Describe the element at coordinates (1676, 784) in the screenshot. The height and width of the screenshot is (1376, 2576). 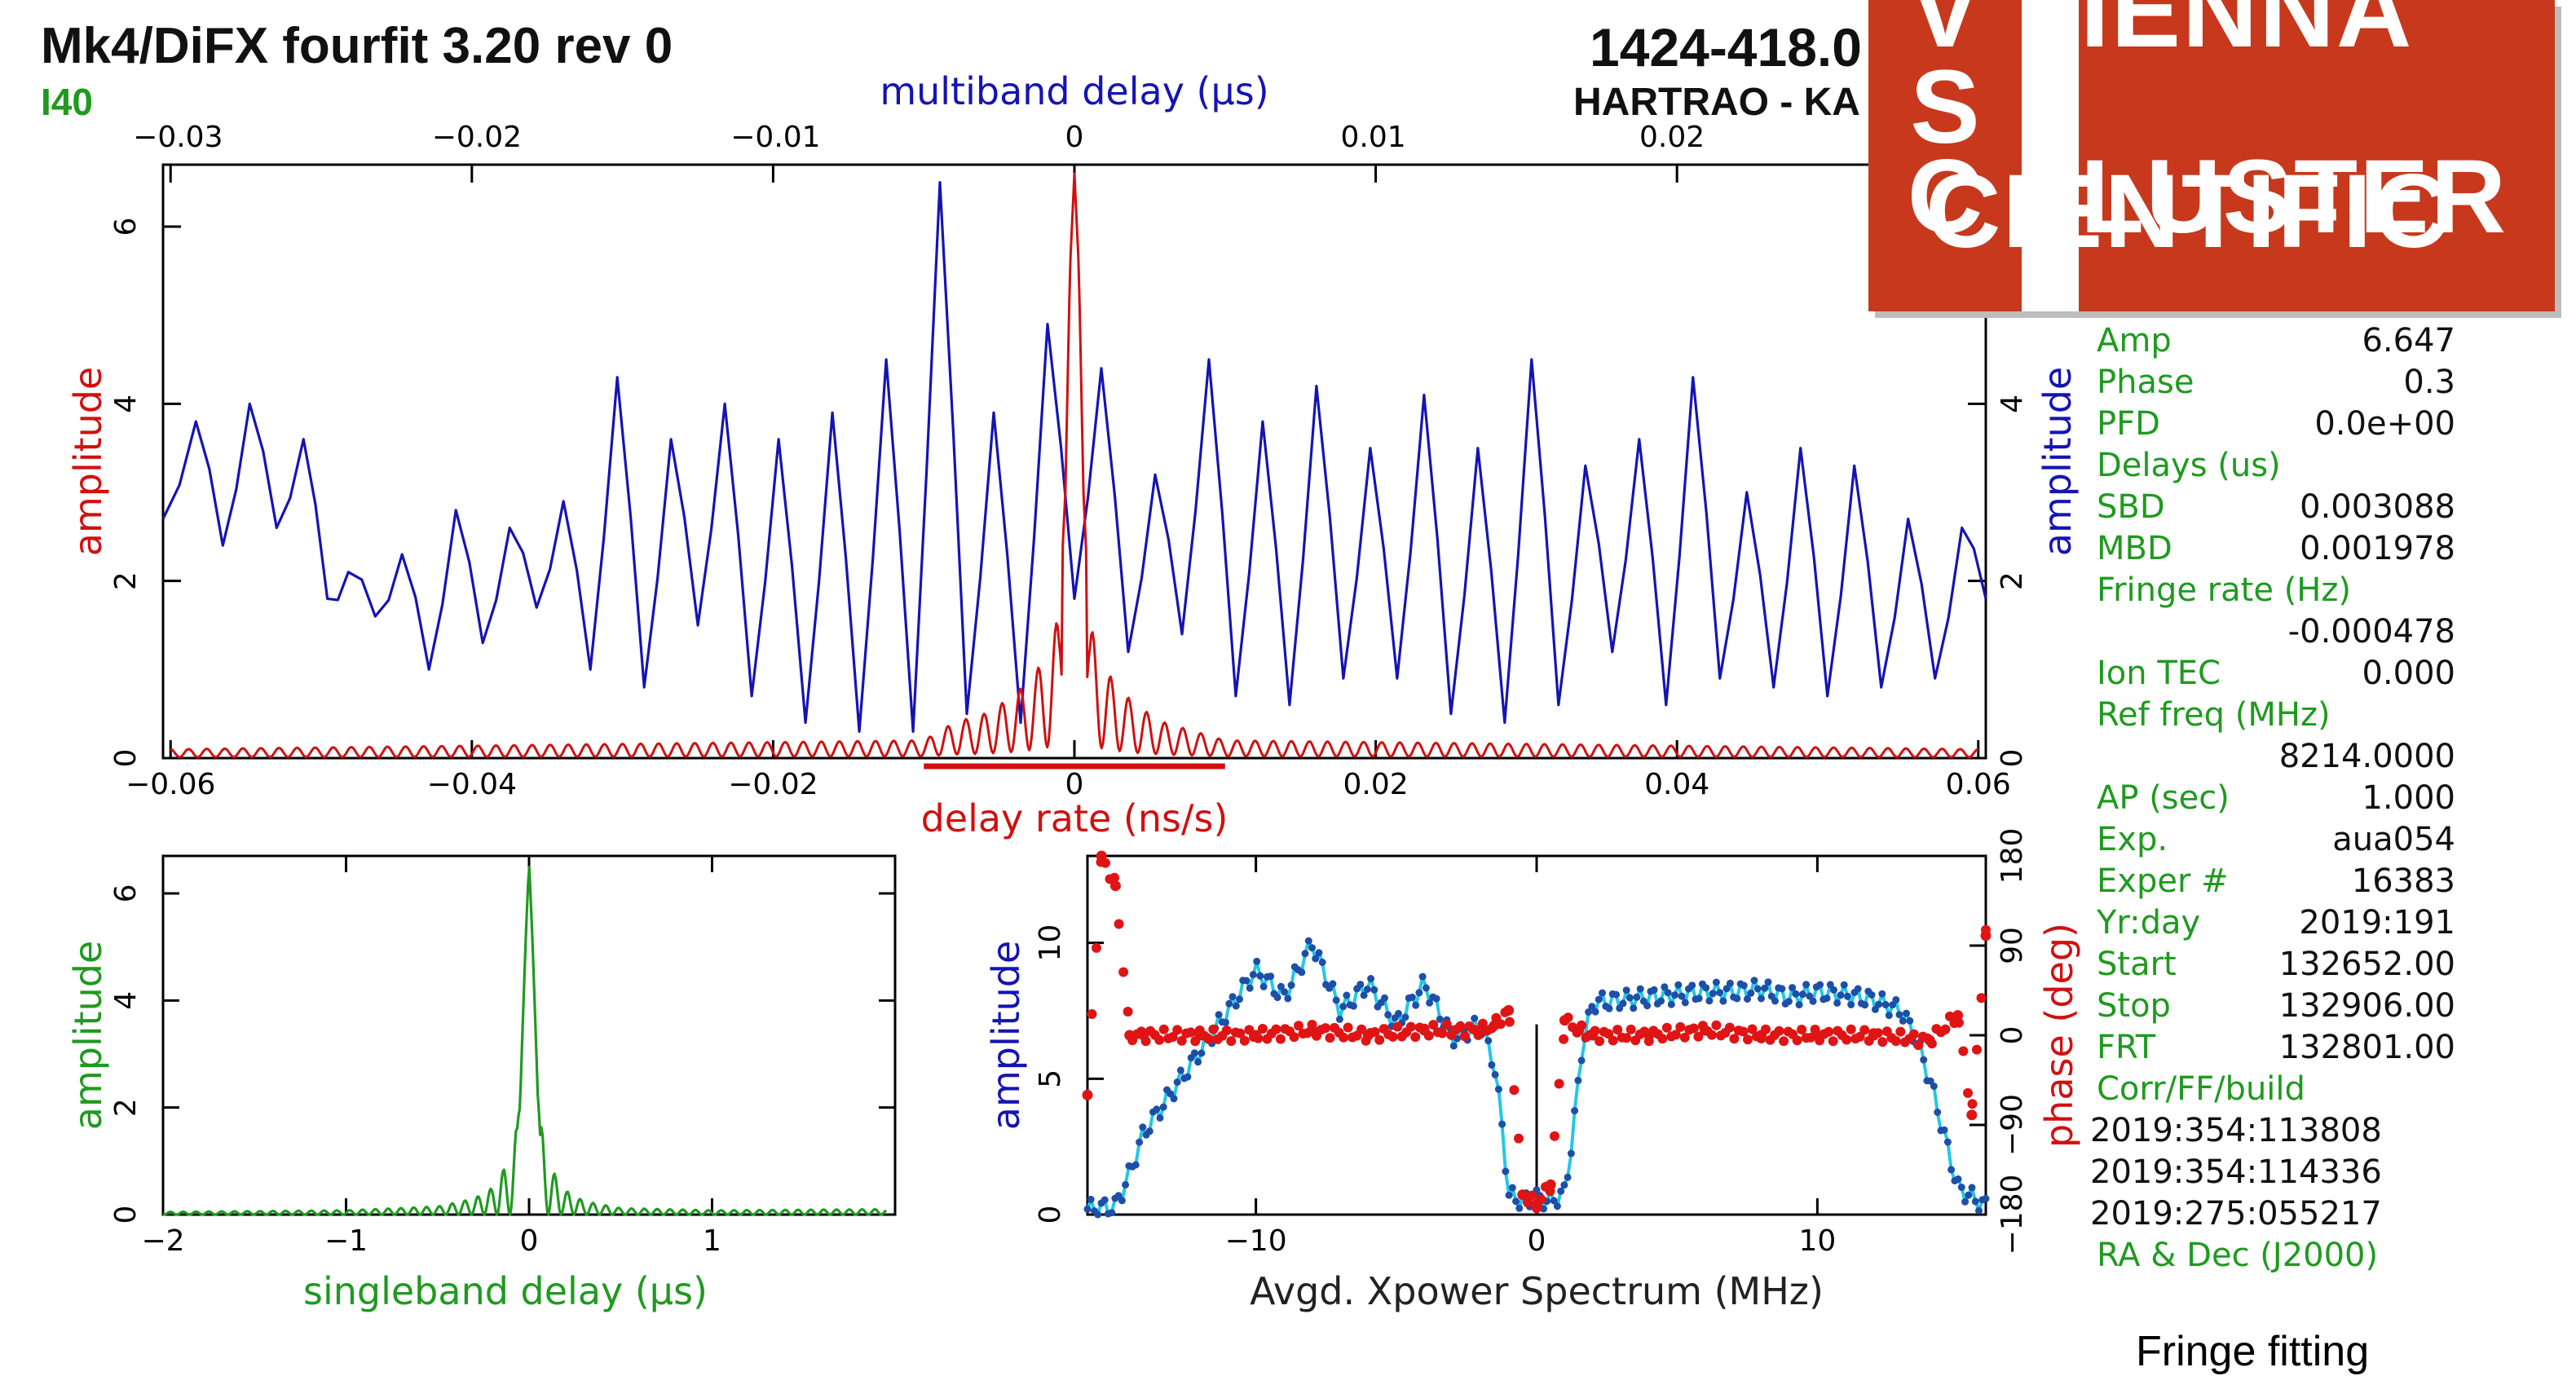
I see `delay-rate-tick-label: 0.04` at that location.